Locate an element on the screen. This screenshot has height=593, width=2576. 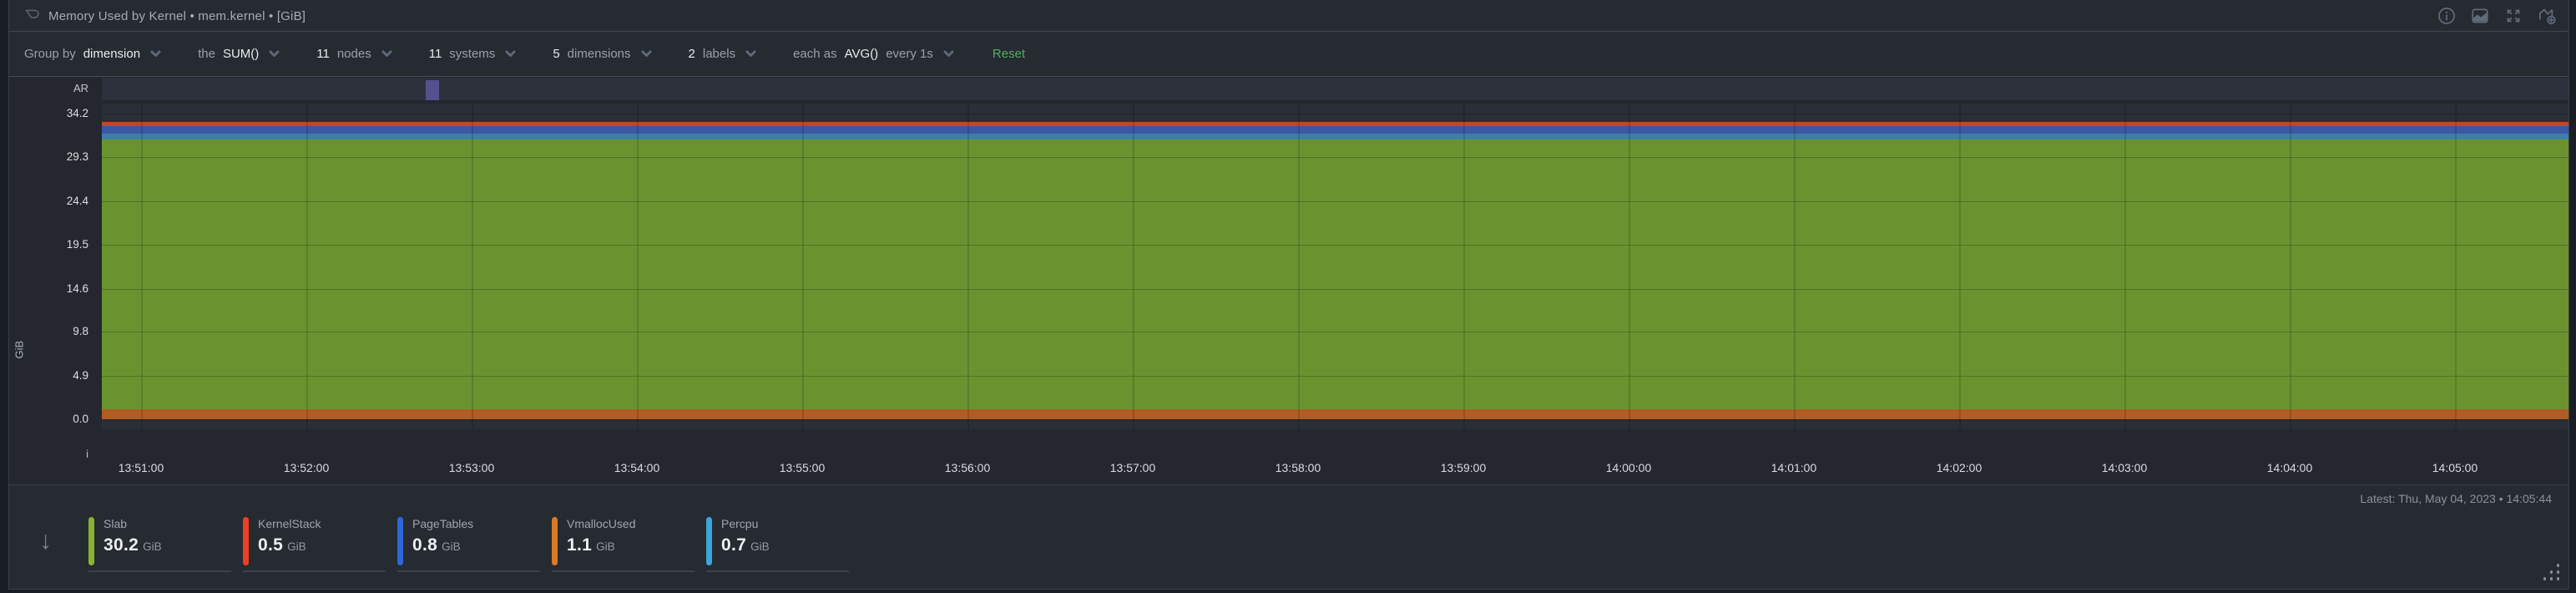
toolbar-dropdown-systems: 11 systems is located at coordinates (473, 54).